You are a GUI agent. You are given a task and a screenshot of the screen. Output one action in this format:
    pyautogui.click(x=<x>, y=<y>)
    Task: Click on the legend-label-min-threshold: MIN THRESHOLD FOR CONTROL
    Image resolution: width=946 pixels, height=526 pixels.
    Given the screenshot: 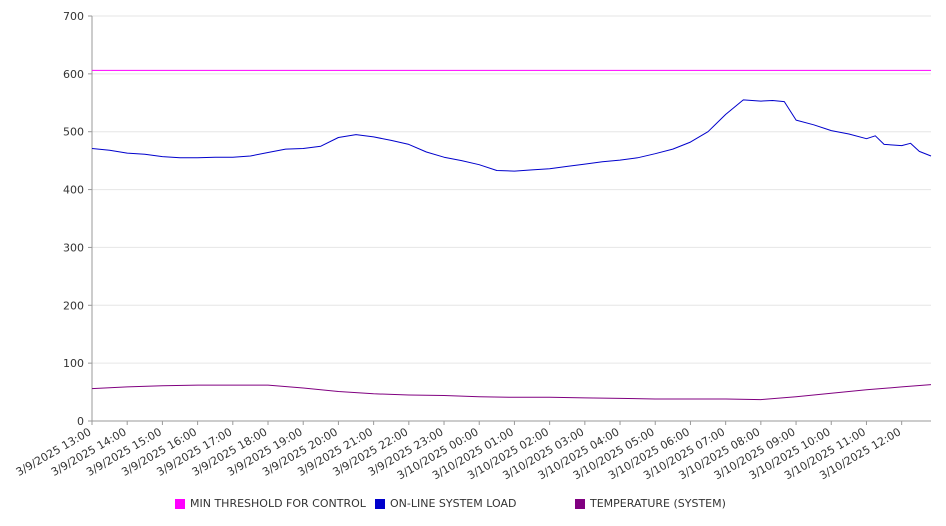 What is the action you would take?
    pyautogui.click(x=278, y=503)
    